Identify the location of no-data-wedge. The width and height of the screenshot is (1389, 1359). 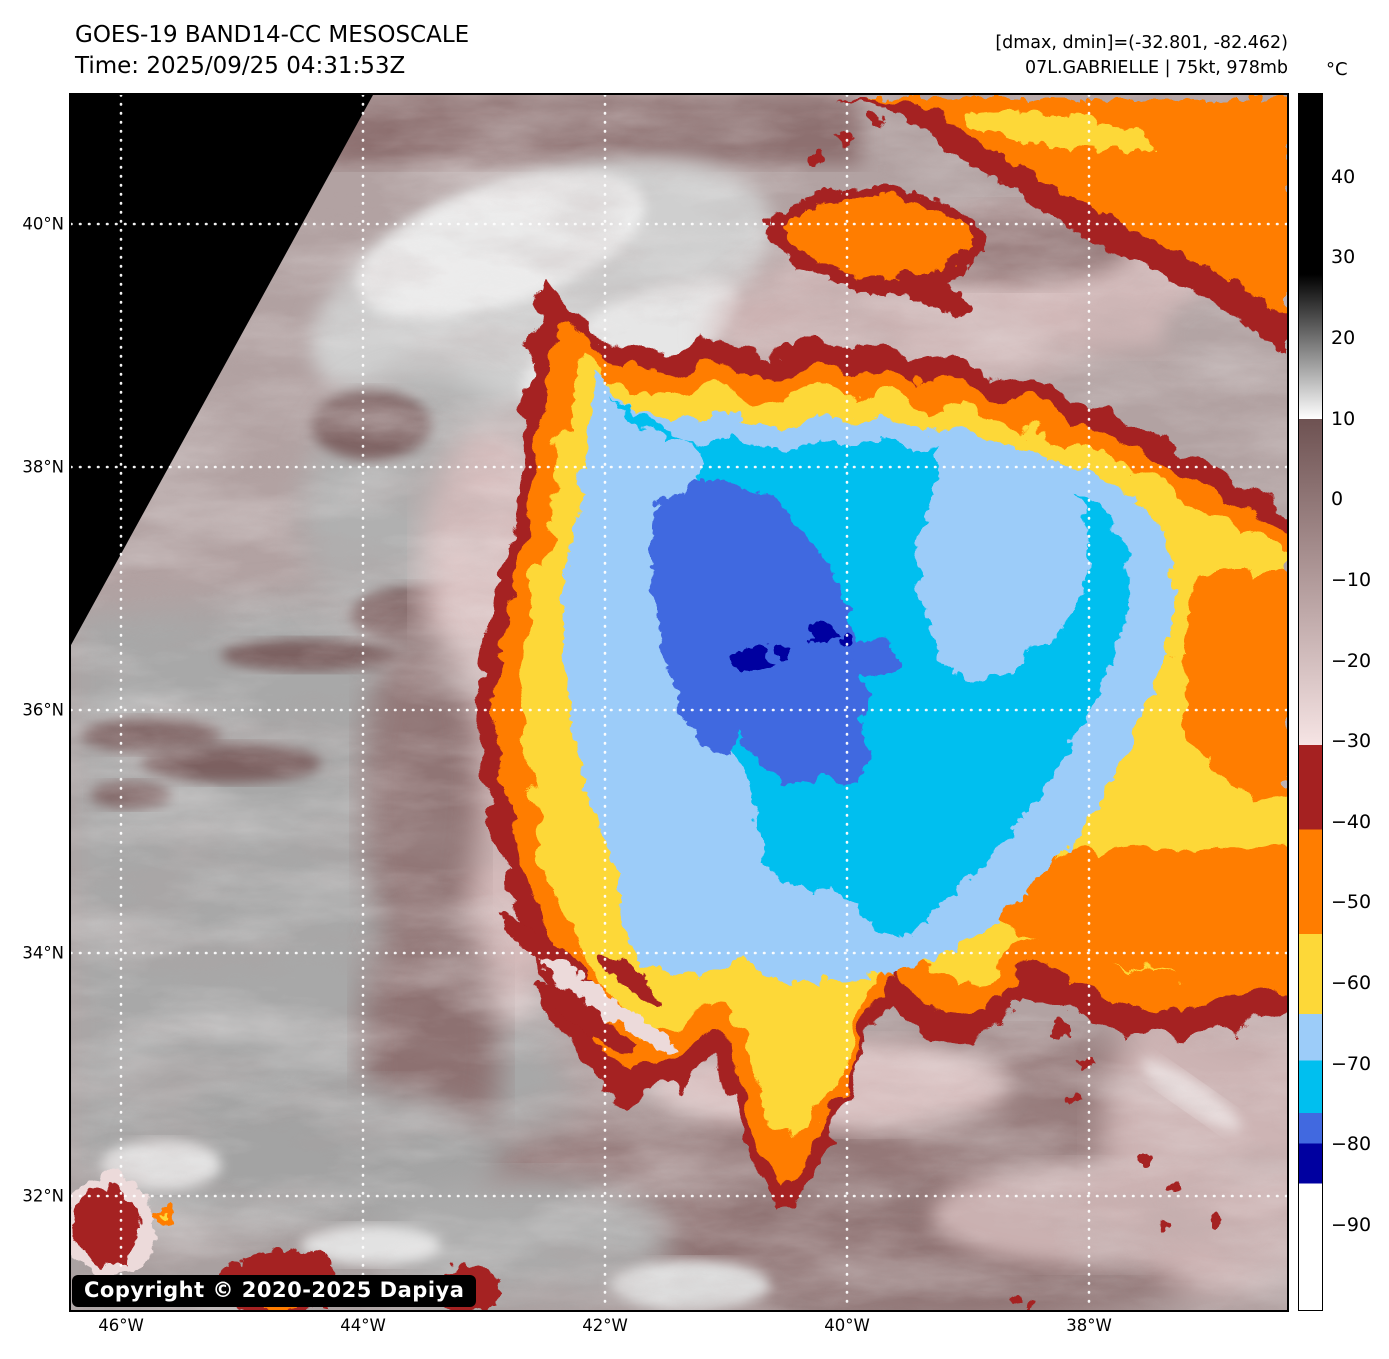
(222, 370).